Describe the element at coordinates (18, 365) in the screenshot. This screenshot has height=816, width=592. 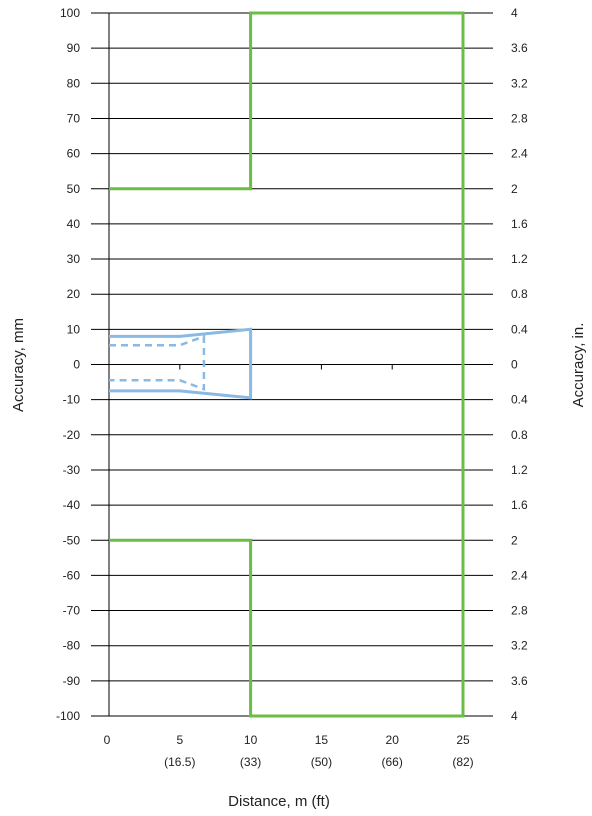
I see `y-axis-title-left: Accuracy, mm` at that location.